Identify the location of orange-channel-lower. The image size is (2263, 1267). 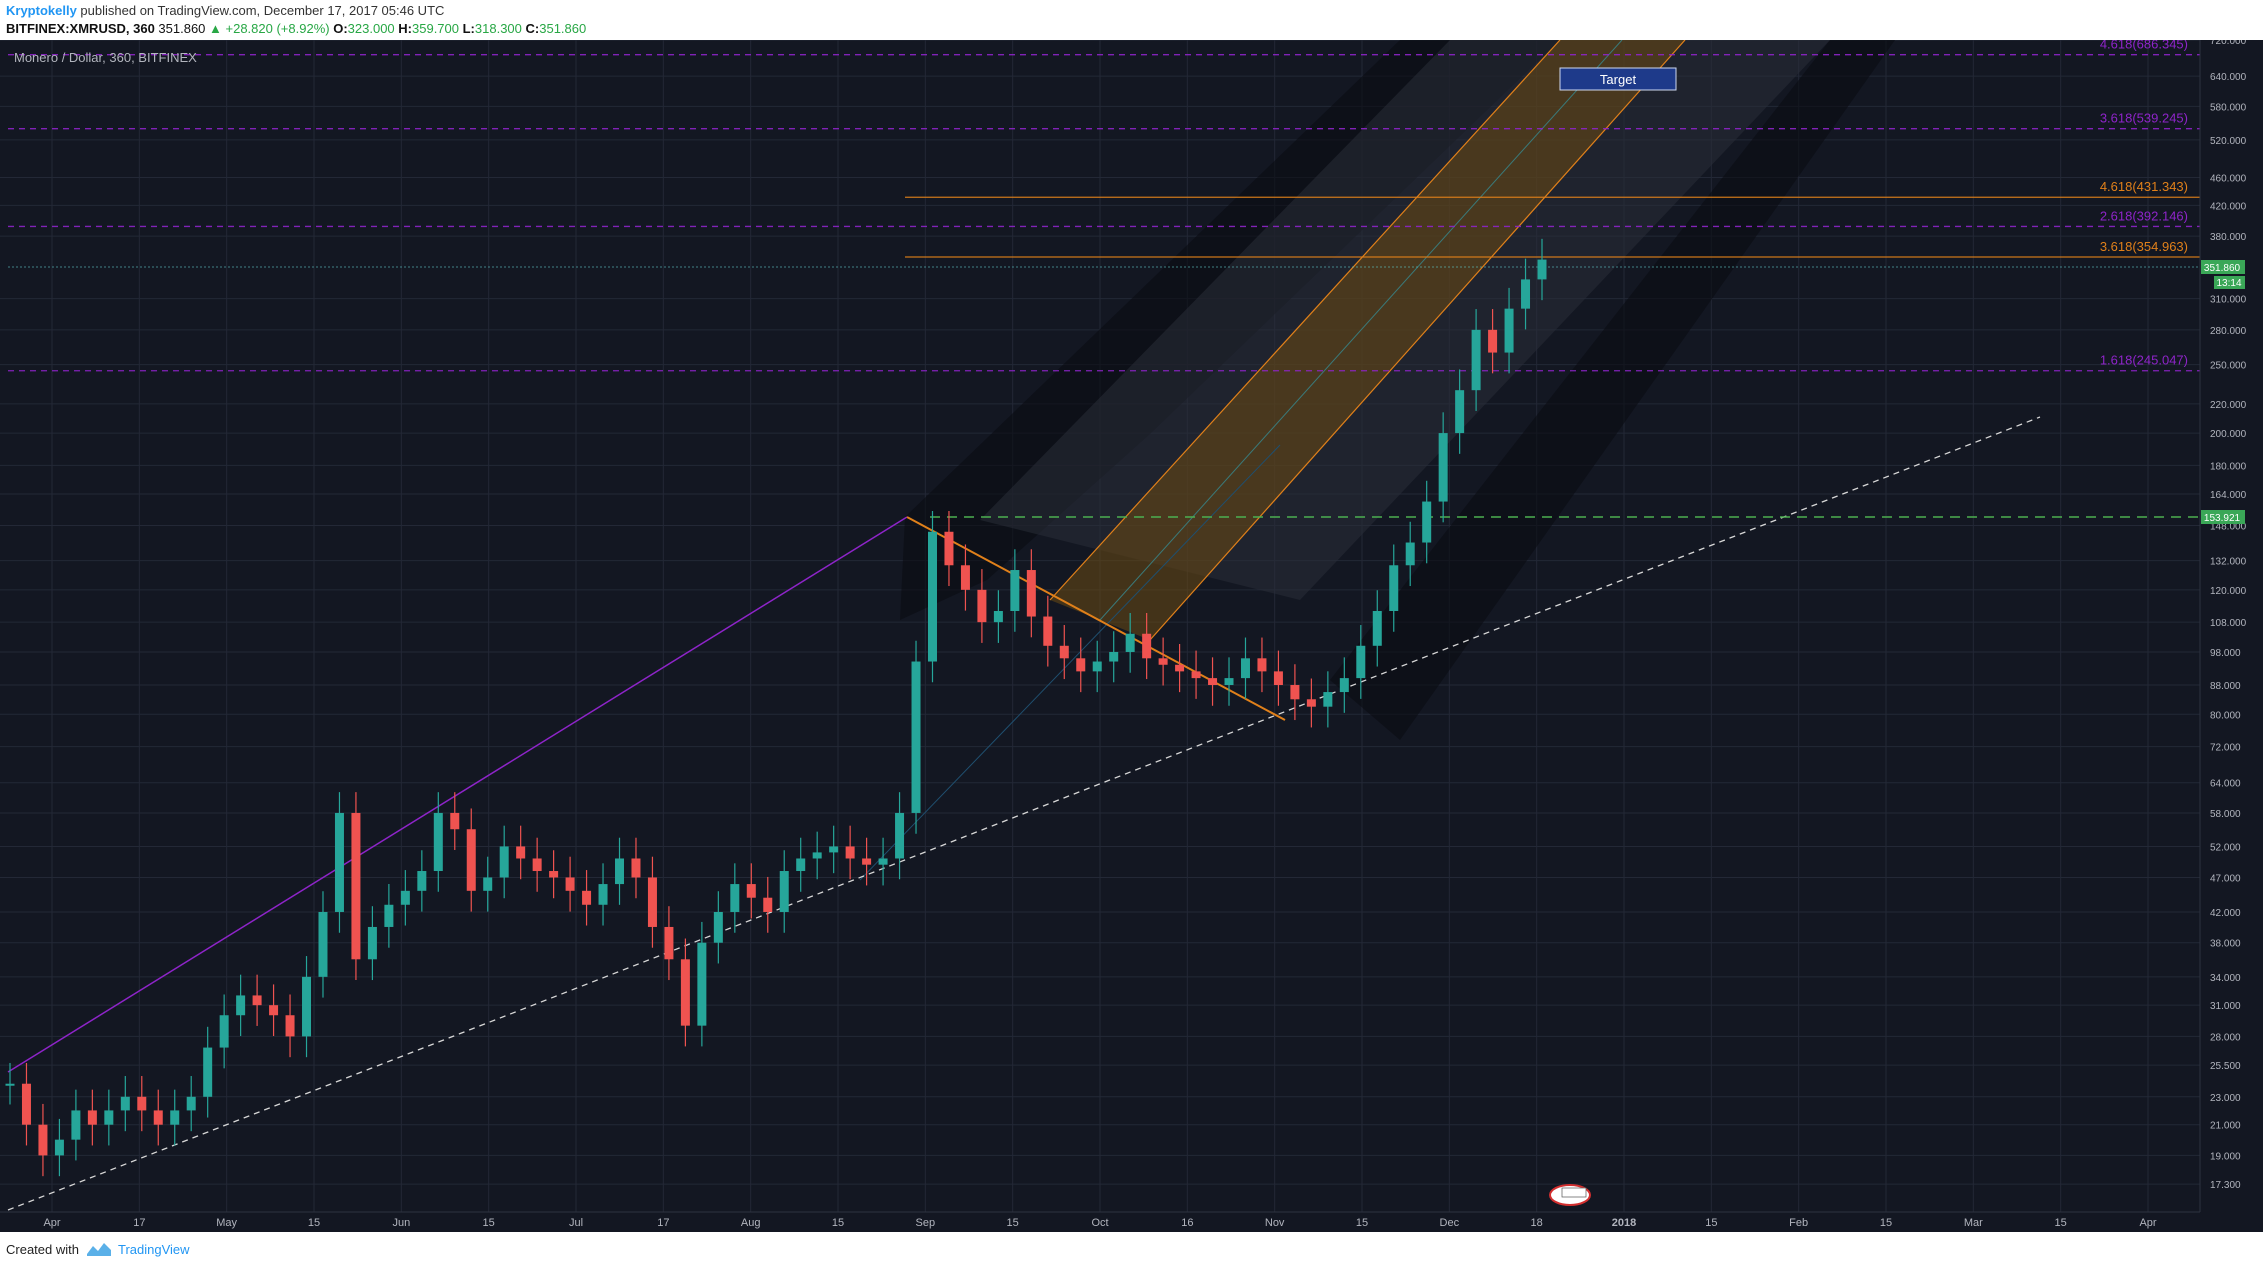
(1417, 340).